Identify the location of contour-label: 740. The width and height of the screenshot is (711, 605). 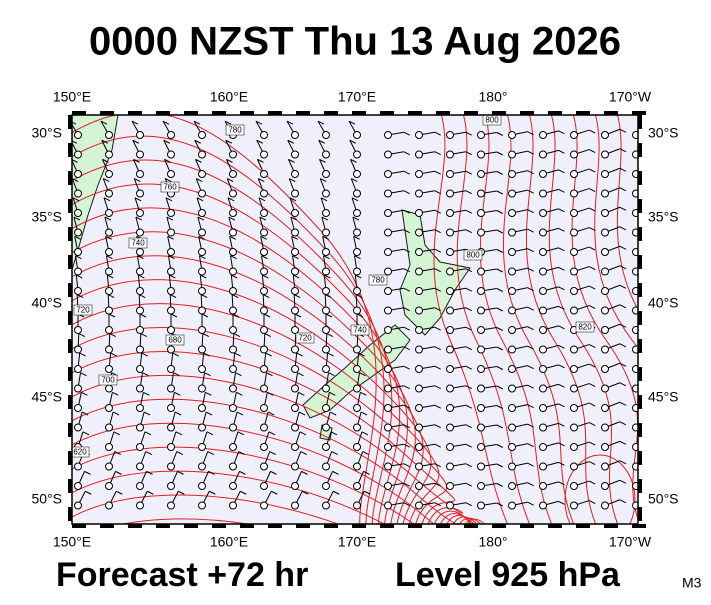
(360, 330).